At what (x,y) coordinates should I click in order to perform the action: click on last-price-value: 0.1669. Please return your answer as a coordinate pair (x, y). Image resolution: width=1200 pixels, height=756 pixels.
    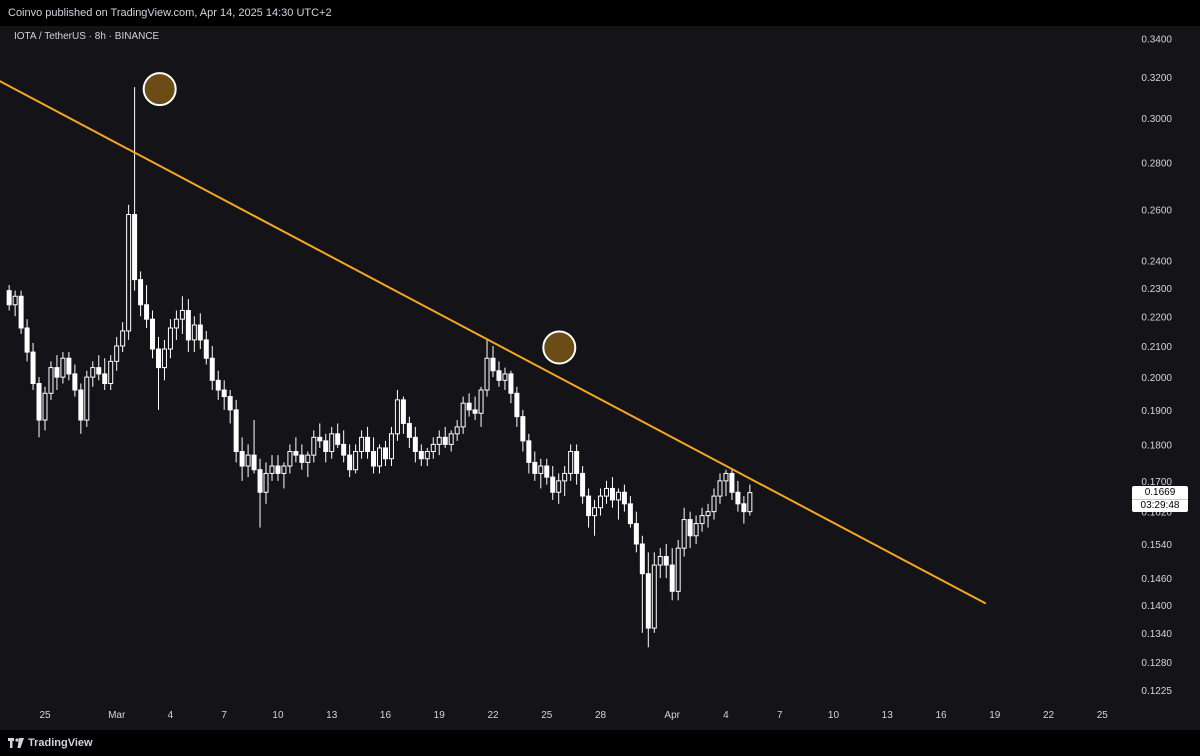
    Looking at the image, I should click on (1160, 492).